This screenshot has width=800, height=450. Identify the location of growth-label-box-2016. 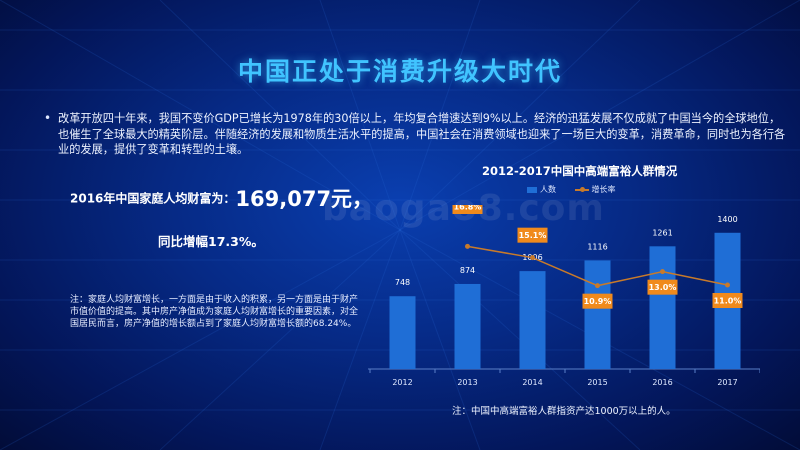
(662, 287).